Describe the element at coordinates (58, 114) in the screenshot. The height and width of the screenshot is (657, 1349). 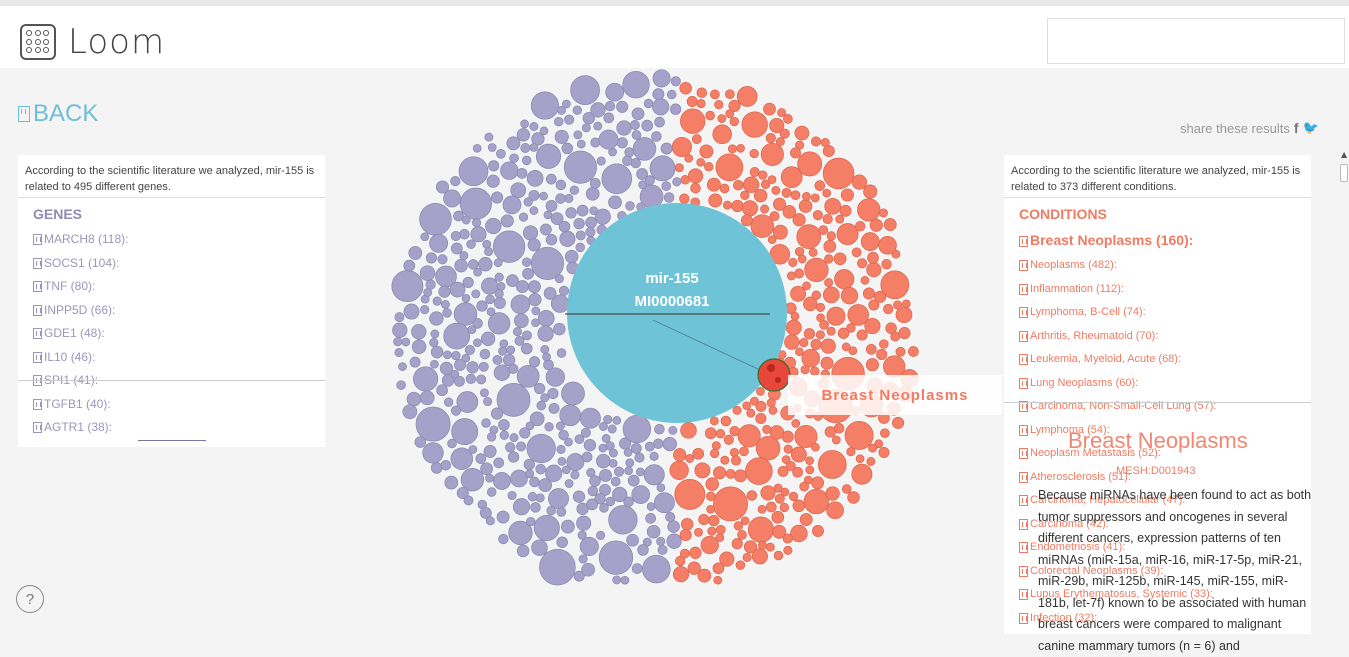
I see `back-button: BACK` at that location.